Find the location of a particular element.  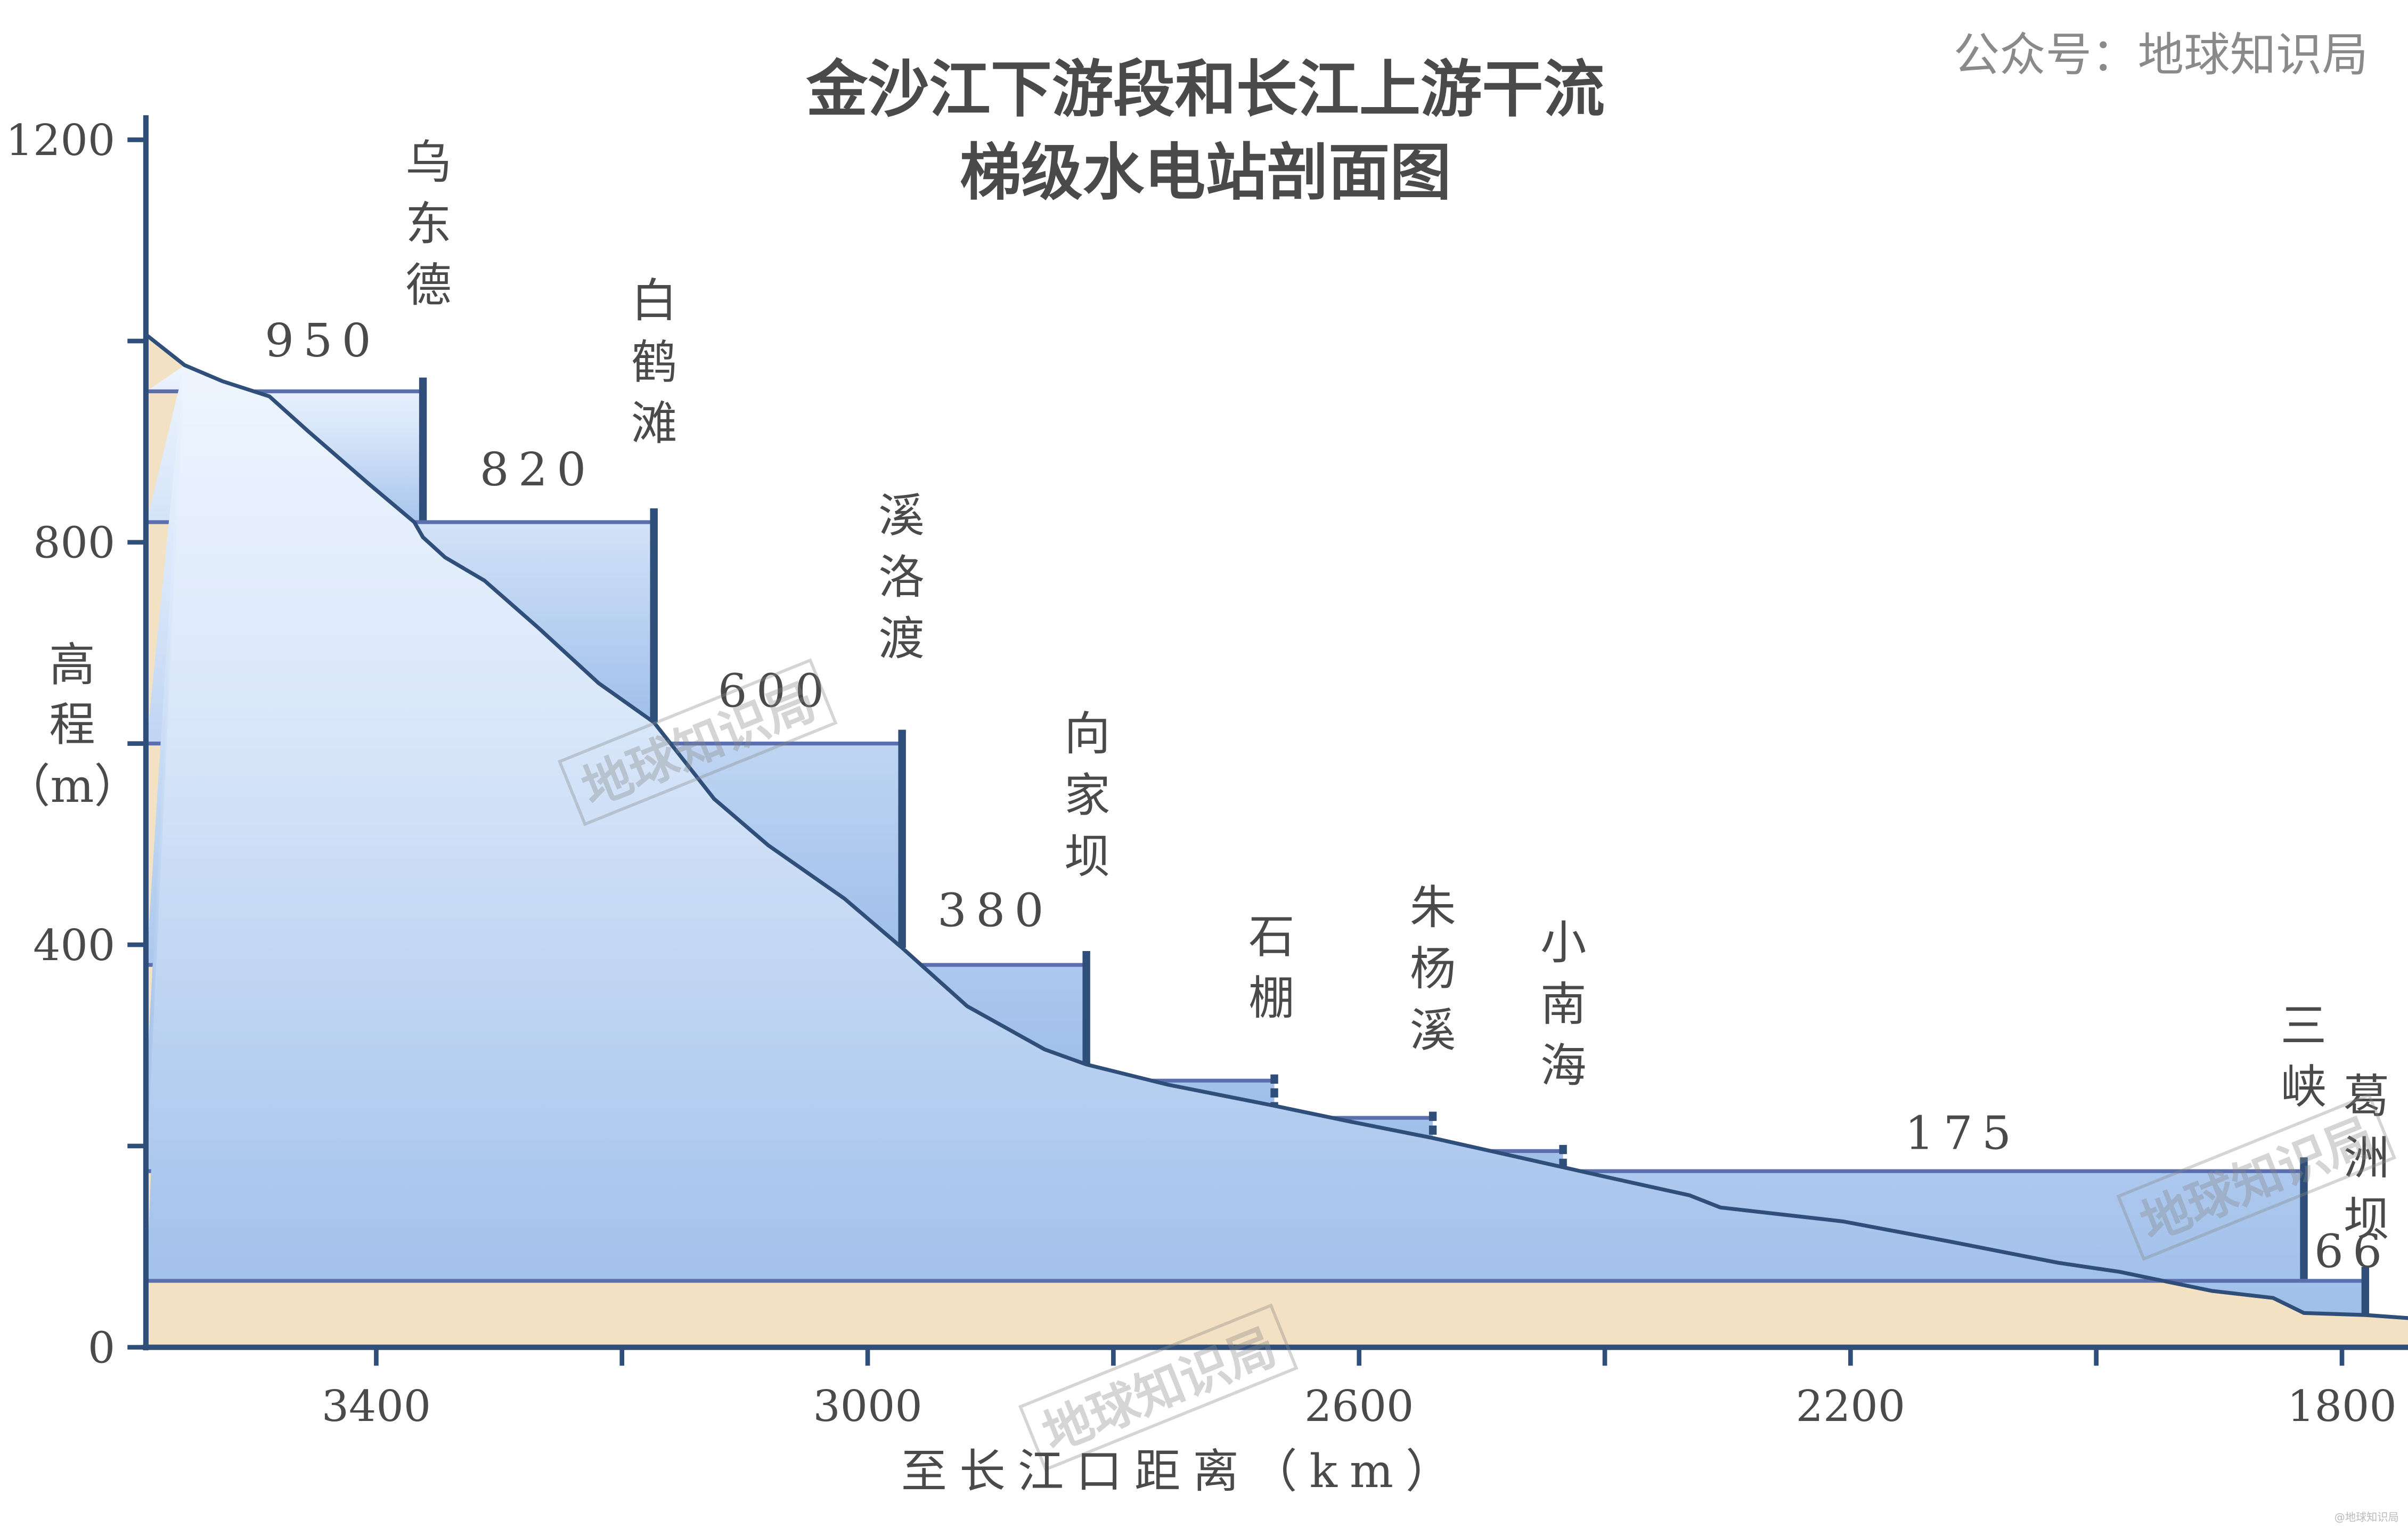

y-axis-label-3: （m） is located at coordinates (72, 786).